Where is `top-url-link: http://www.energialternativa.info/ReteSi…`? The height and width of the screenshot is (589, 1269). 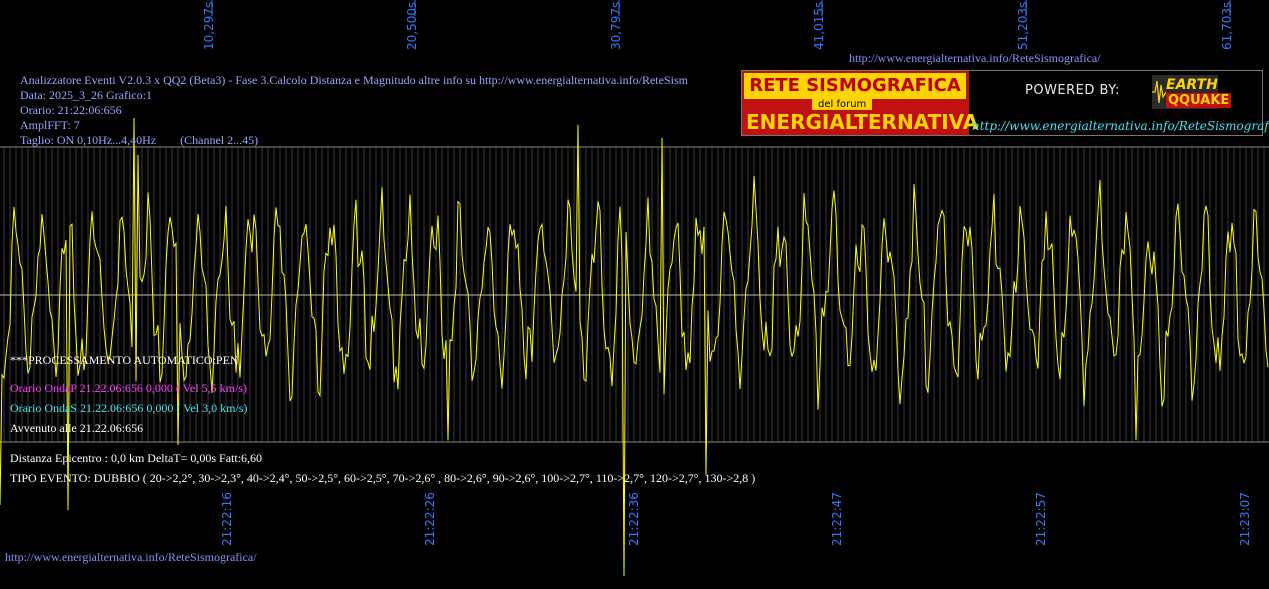 top-url-link: http://www.energialternativa.info/ReteSi… is located at coordinates (975, 58).